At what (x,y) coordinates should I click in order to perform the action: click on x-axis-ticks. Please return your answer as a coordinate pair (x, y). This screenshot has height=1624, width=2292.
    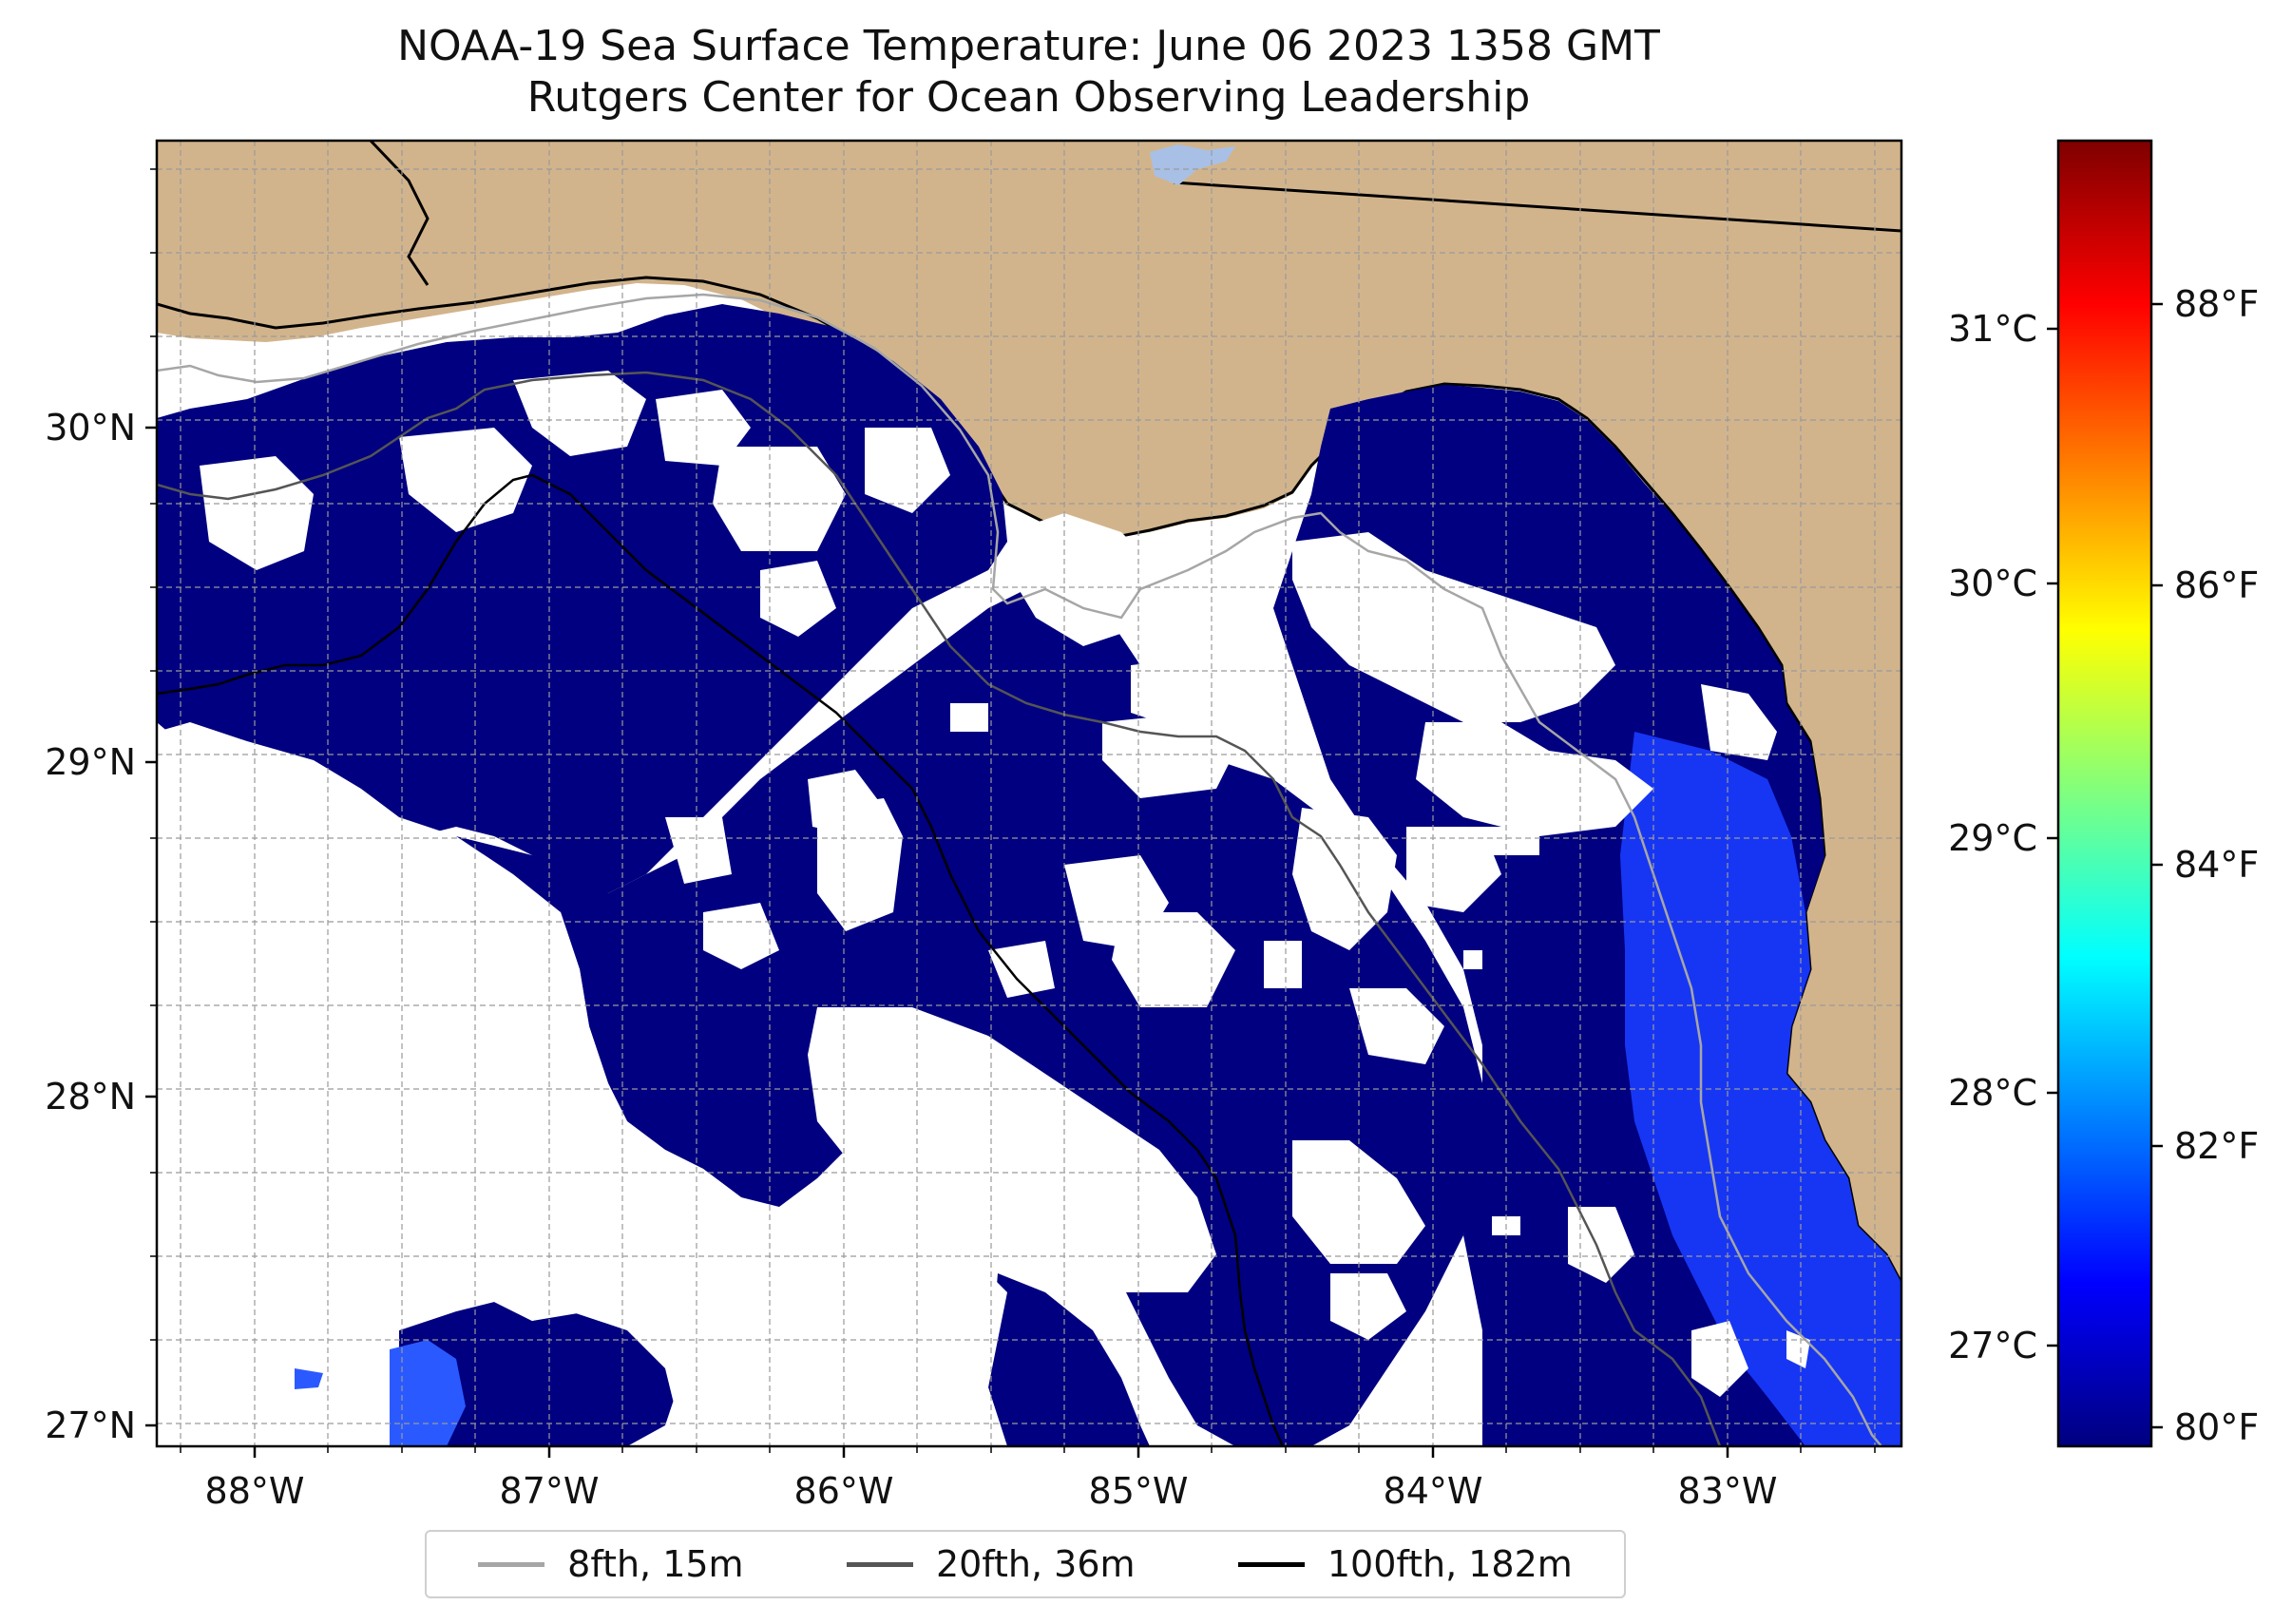
    Looking at the image, I should click on (991, 1452).